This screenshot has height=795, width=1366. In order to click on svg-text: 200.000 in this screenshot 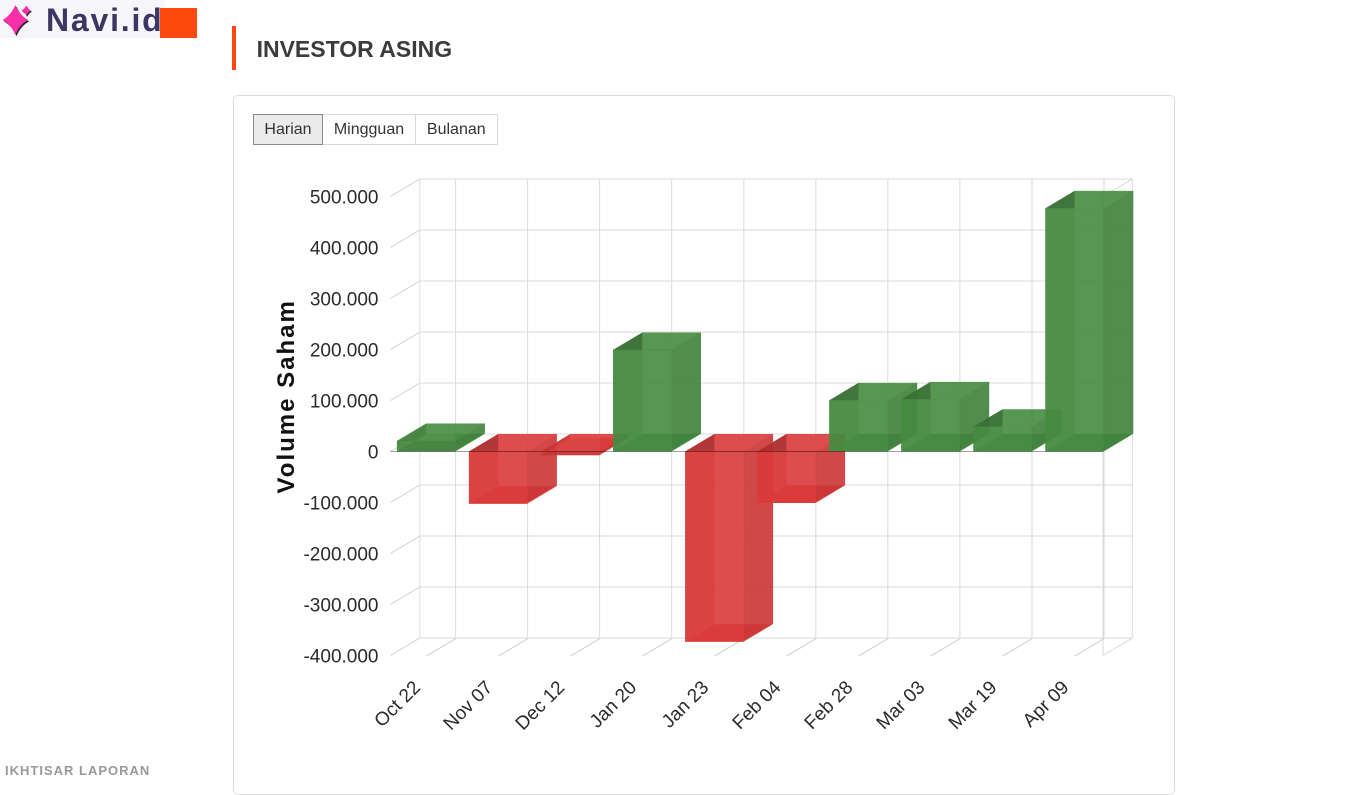, I will do `click(344, 351)`.